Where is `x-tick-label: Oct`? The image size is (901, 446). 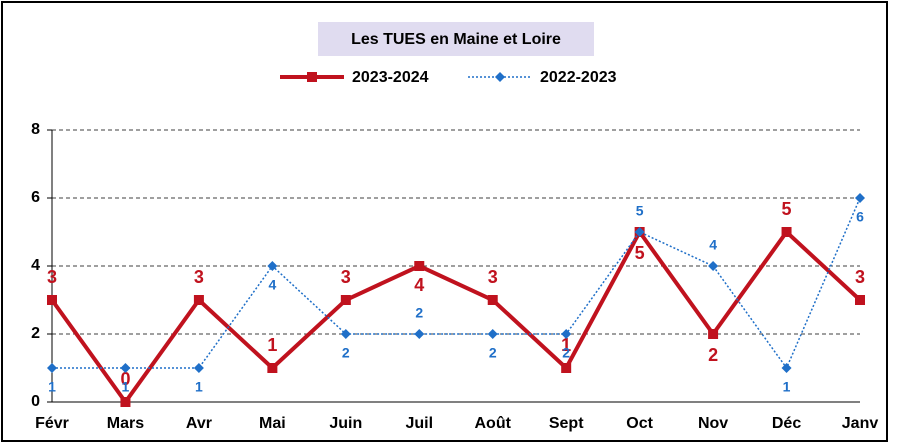
x-tick-label: Oct is located at coordinates (639, 423).